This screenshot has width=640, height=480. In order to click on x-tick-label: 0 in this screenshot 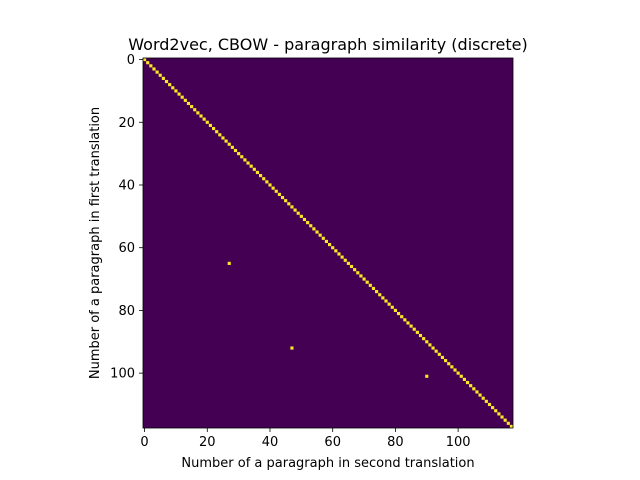, I will do `click(144, 442)`.